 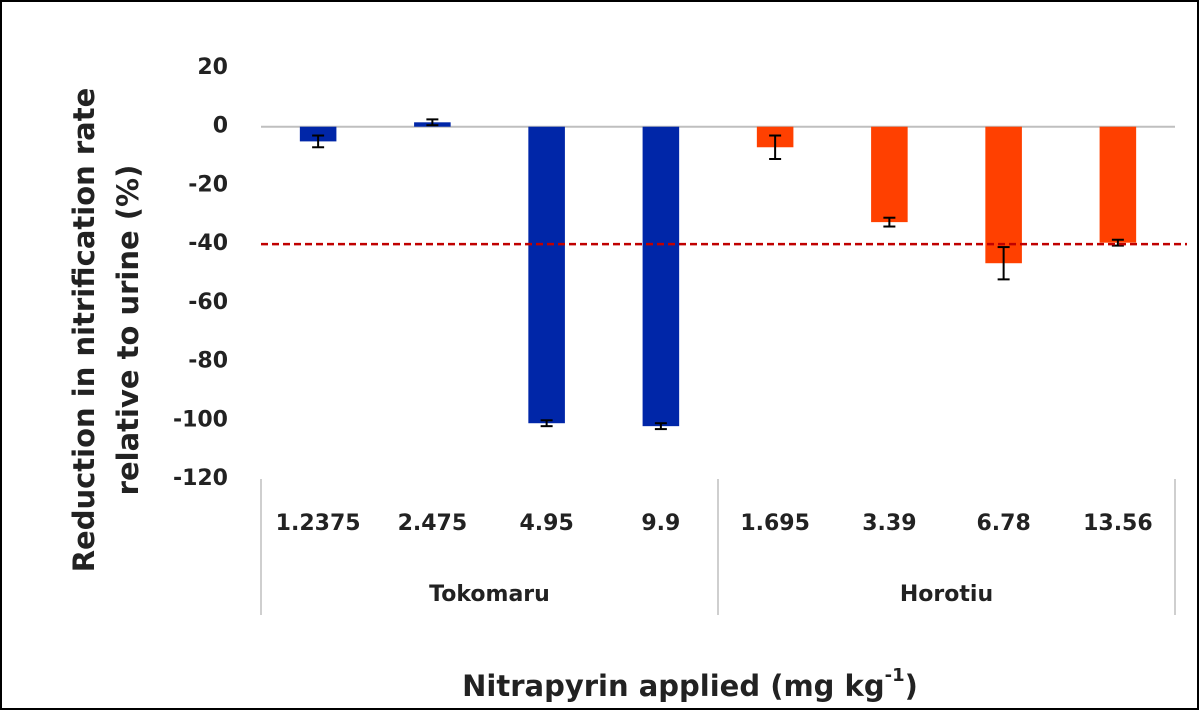 I want to click on y-tick-label: -80, so click(x=208, y=361).